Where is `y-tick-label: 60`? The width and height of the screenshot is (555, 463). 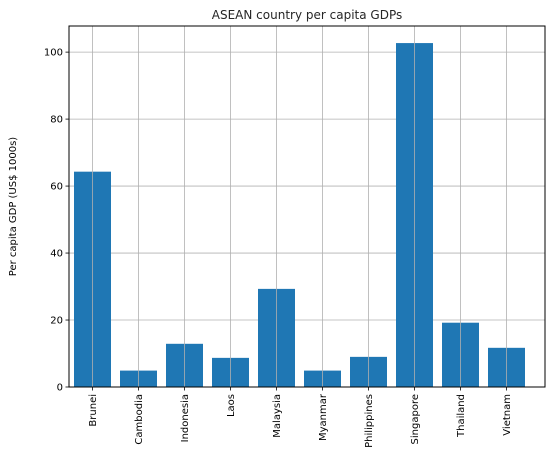
y-tick-label: 60 is located at coordinates (56, 187).